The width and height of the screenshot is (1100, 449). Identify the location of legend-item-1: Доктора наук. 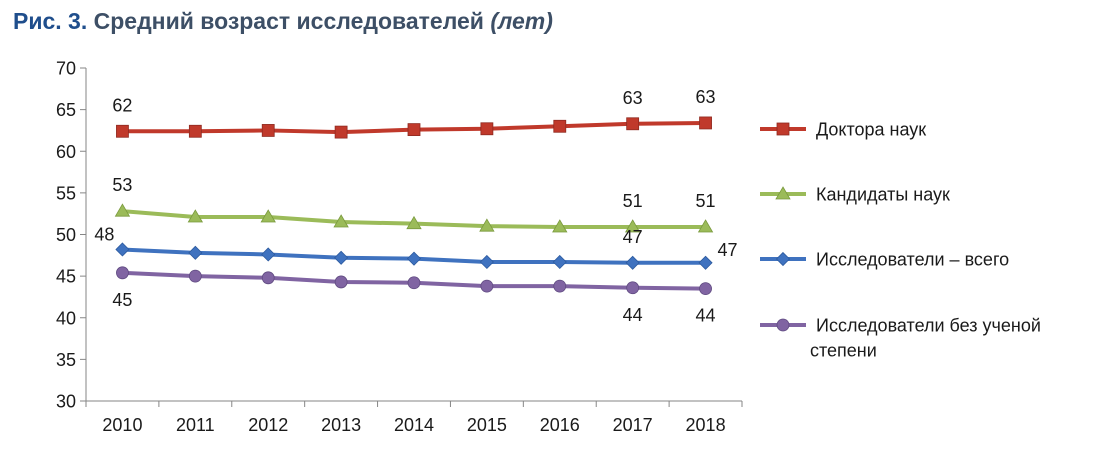
(843, 130).